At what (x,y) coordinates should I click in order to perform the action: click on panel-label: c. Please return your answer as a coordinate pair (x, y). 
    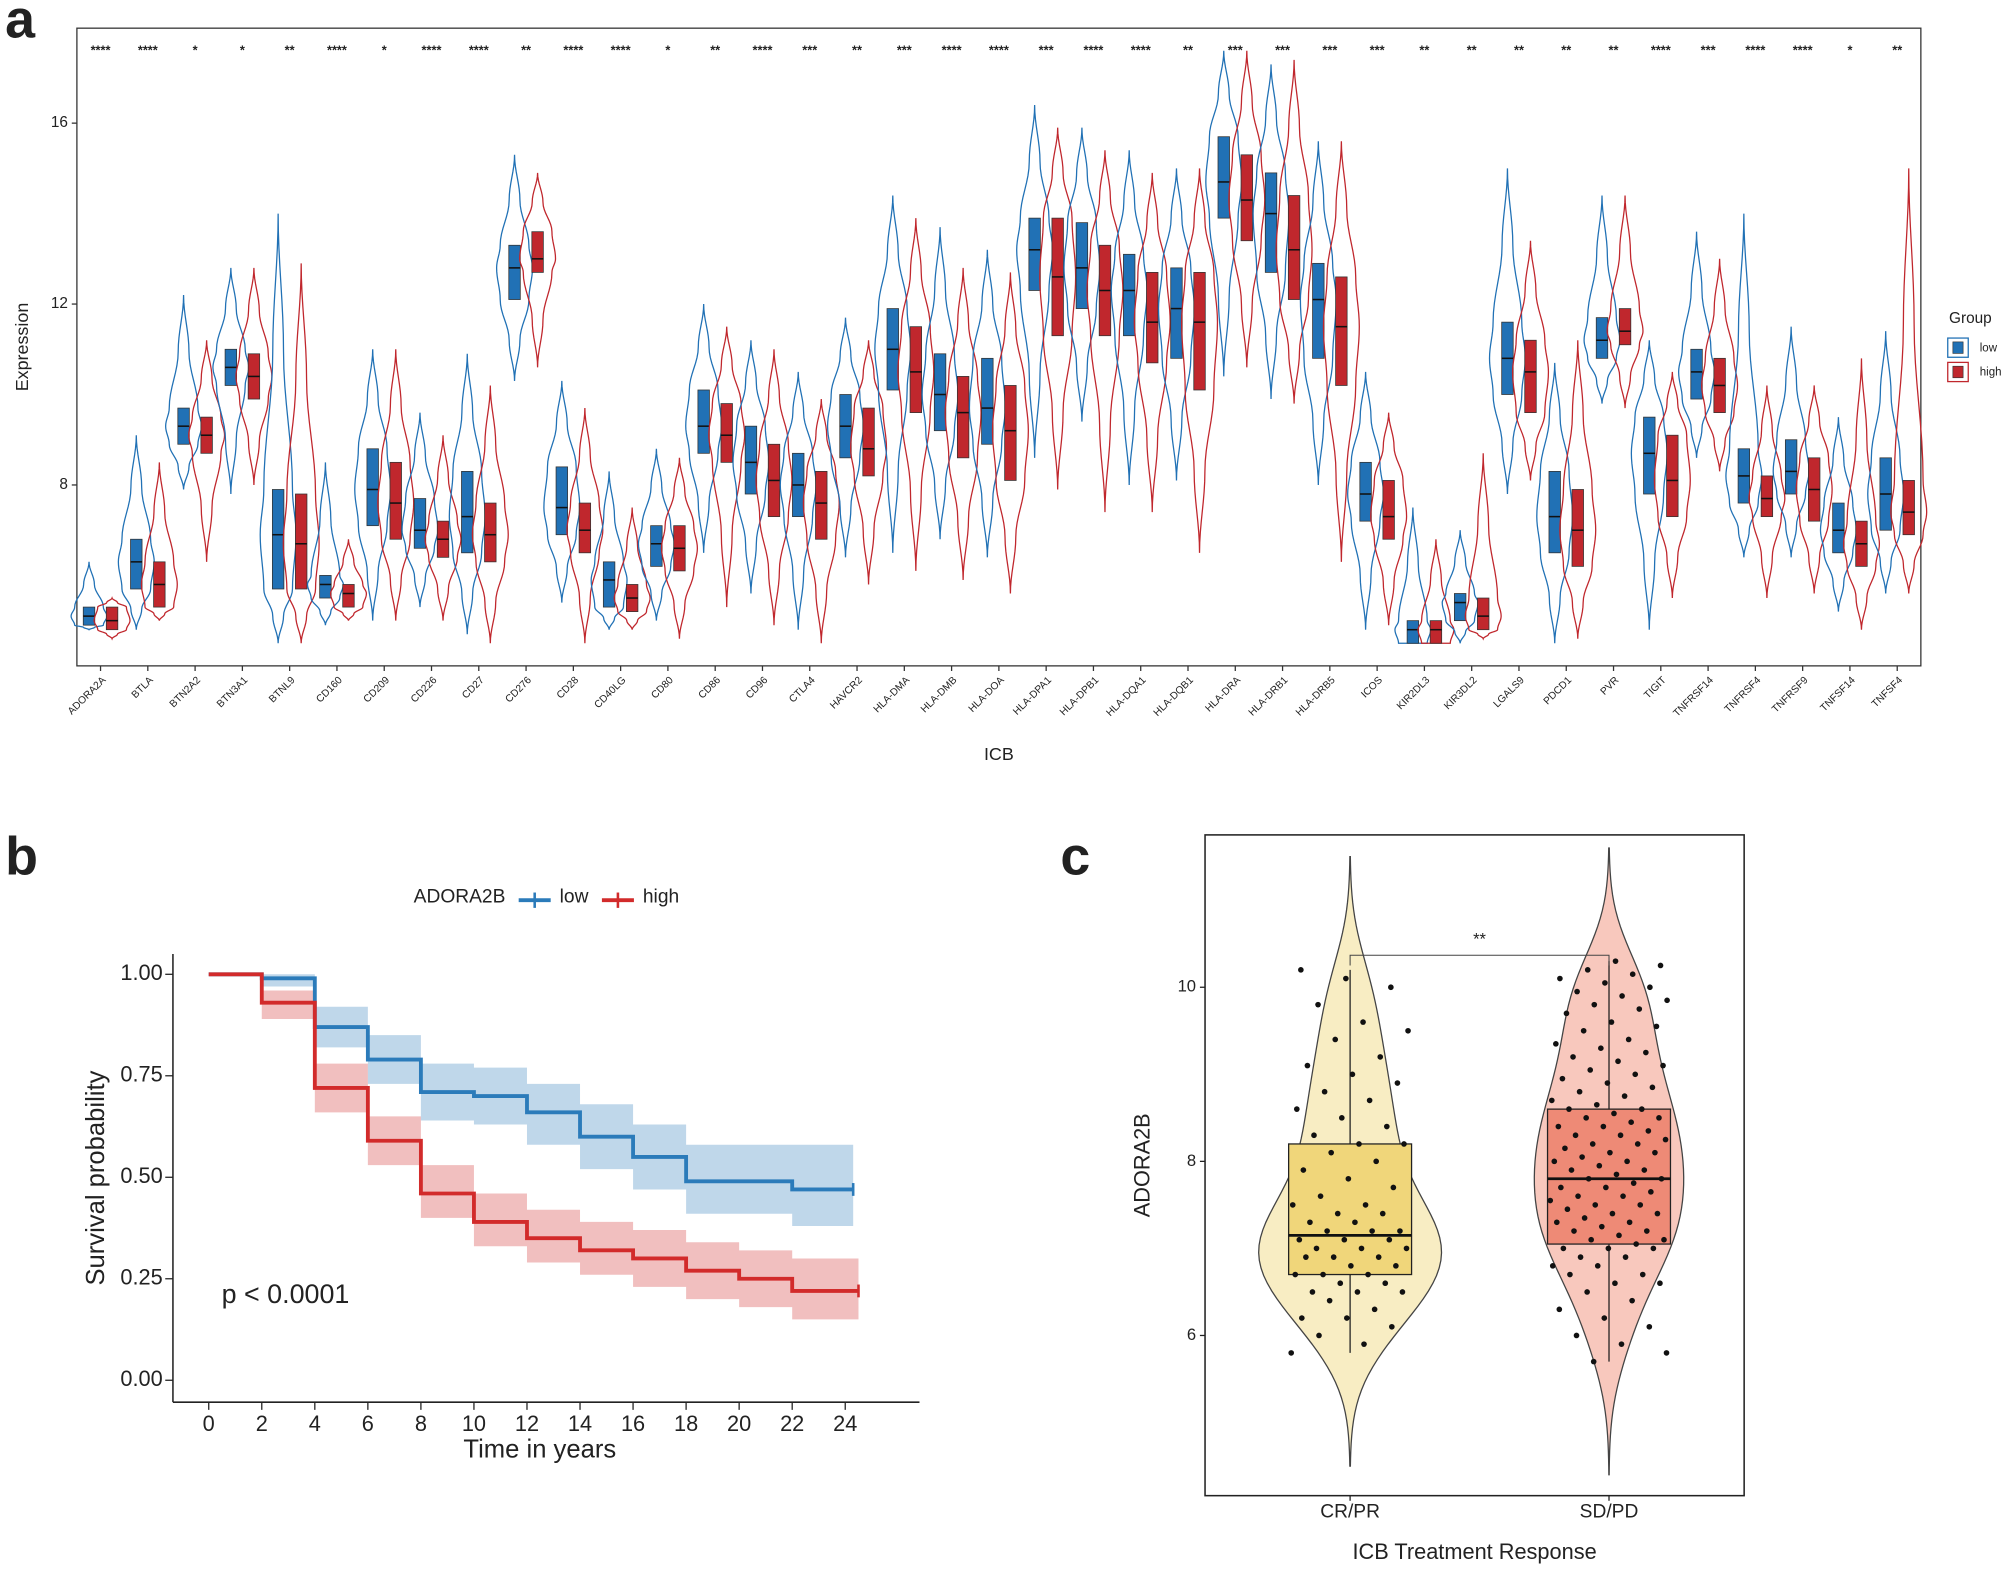
    Looking at the image, I should click on (1075, 857).